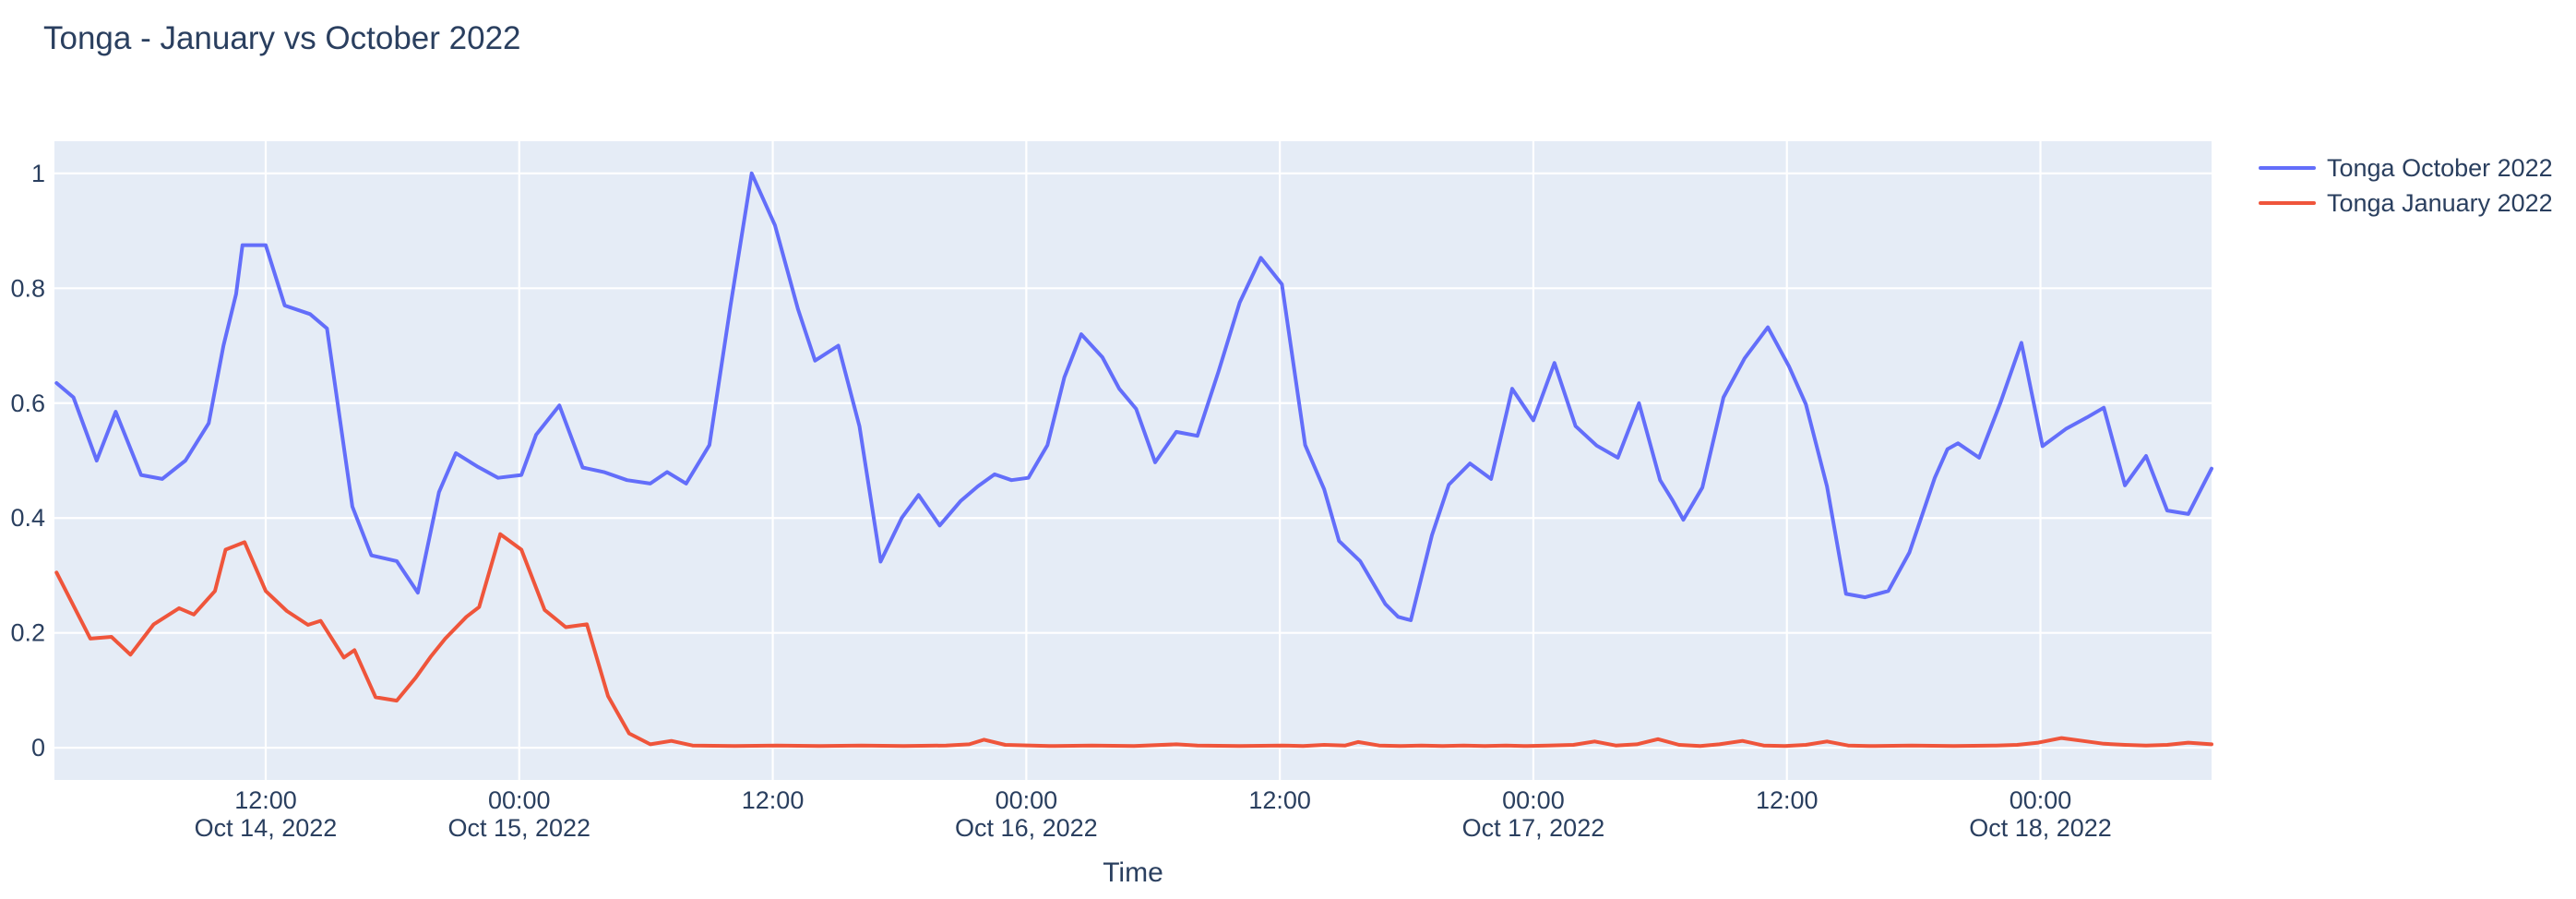 The height and width of the screenshot is (899, 2576). What do you see at coordinates (38, 173) in the screenshot?
I see `y-tick-label: 1` at bounding box center [38, 173].